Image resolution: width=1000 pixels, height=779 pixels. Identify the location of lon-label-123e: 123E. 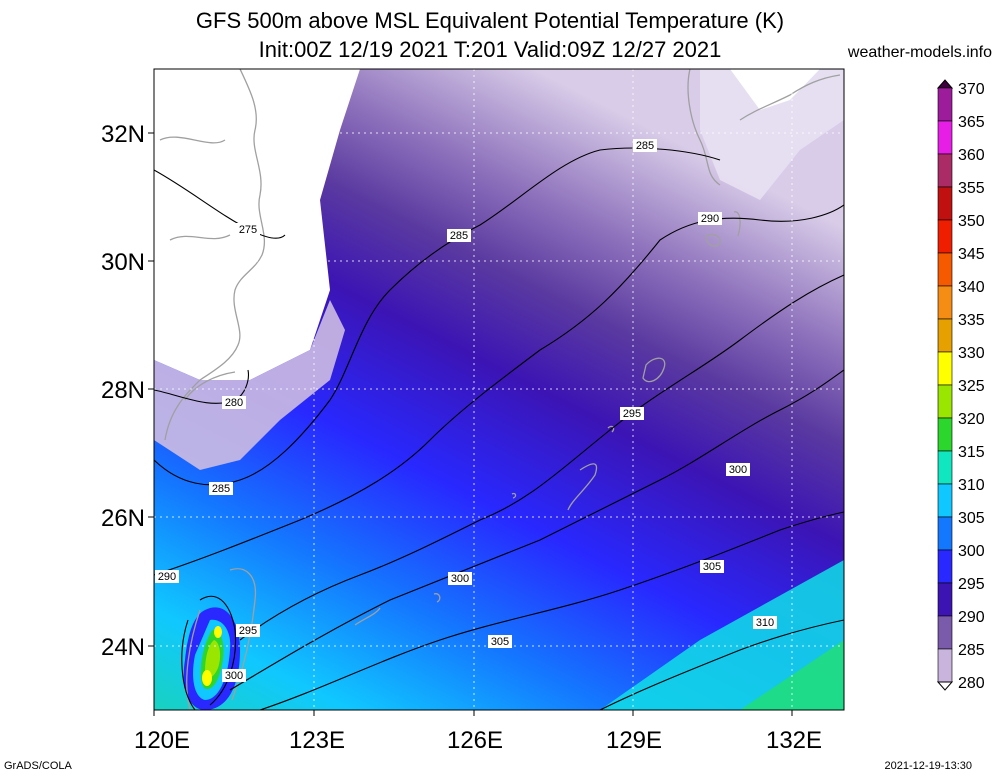
(317, 740).